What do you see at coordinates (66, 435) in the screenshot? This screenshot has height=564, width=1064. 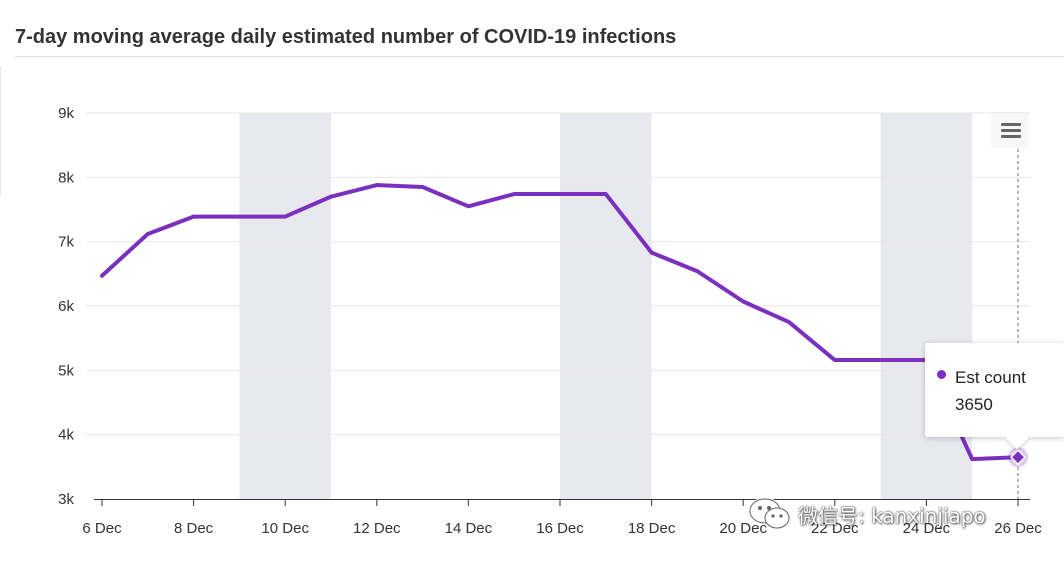 I see `y-tick-label: 4k` at bounding box center [66, 435].